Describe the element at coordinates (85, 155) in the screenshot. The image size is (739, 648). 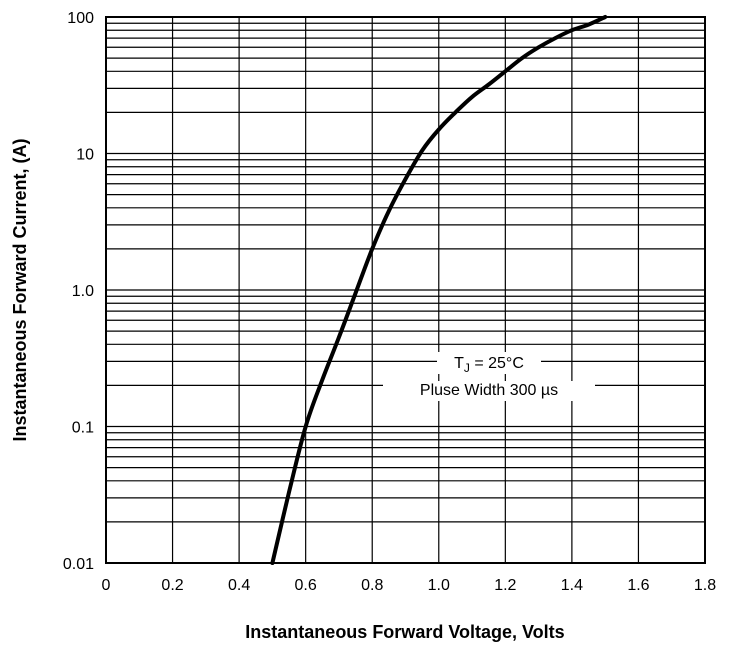
I see `y-tick-label: 10` at that location.